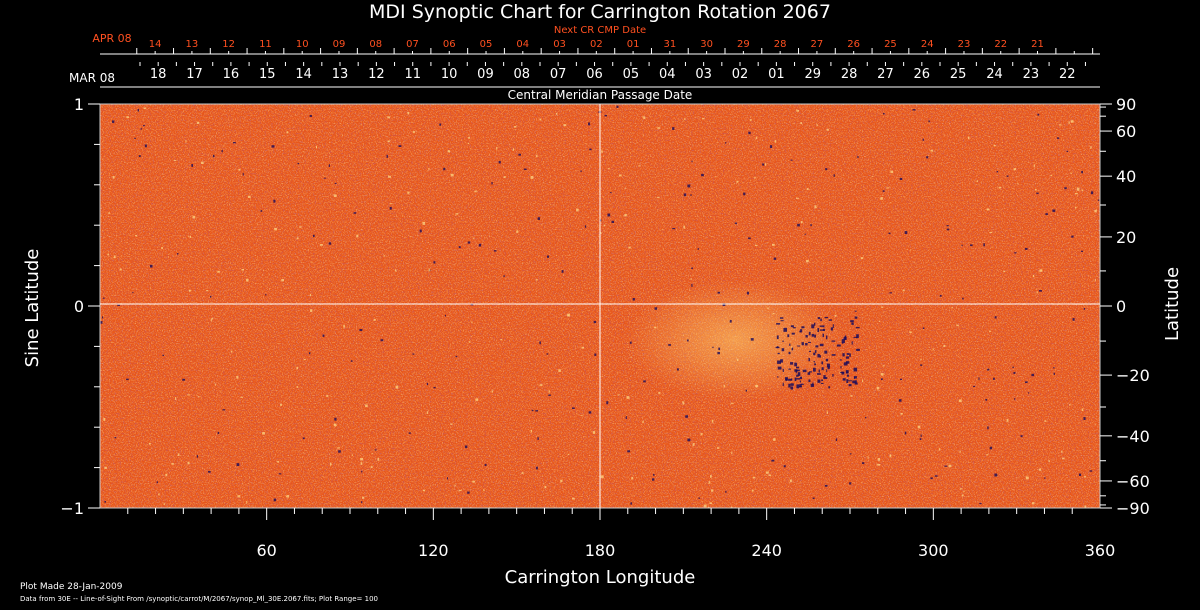 Image resolution: width=1200 pixels, height=610 pixels. What do you see at coordinates (32, 308) in the screenshot?
I see `y-axis-label-left: Sine Latitude` at bounding box center [32, 308].